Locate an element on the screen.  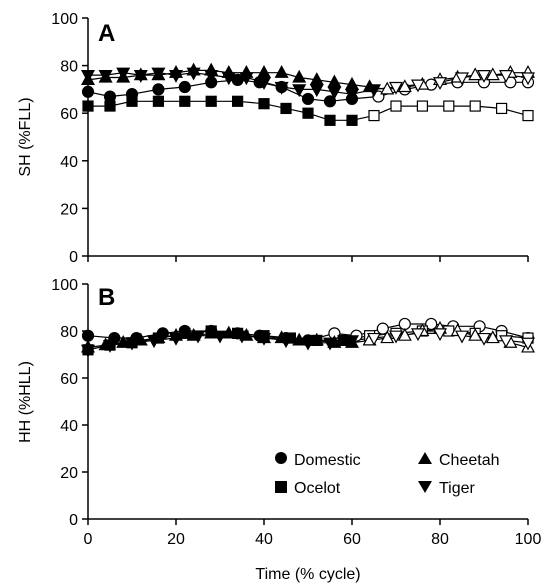
panel-a-label: A is located at coordinates (106, 33).